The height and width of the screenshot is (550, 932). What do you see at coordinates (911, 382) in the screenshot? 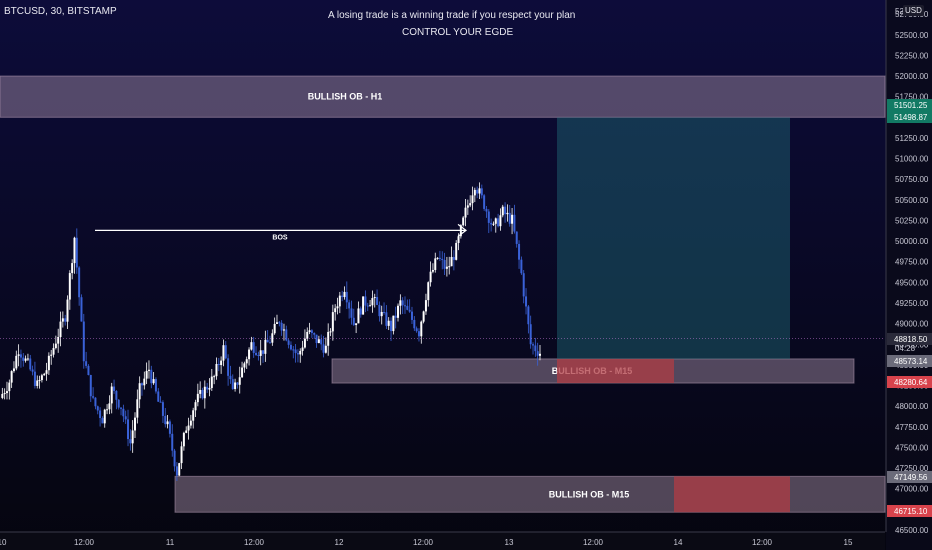
I see `price-label: 48280.64` at bounding box center [911, 382].